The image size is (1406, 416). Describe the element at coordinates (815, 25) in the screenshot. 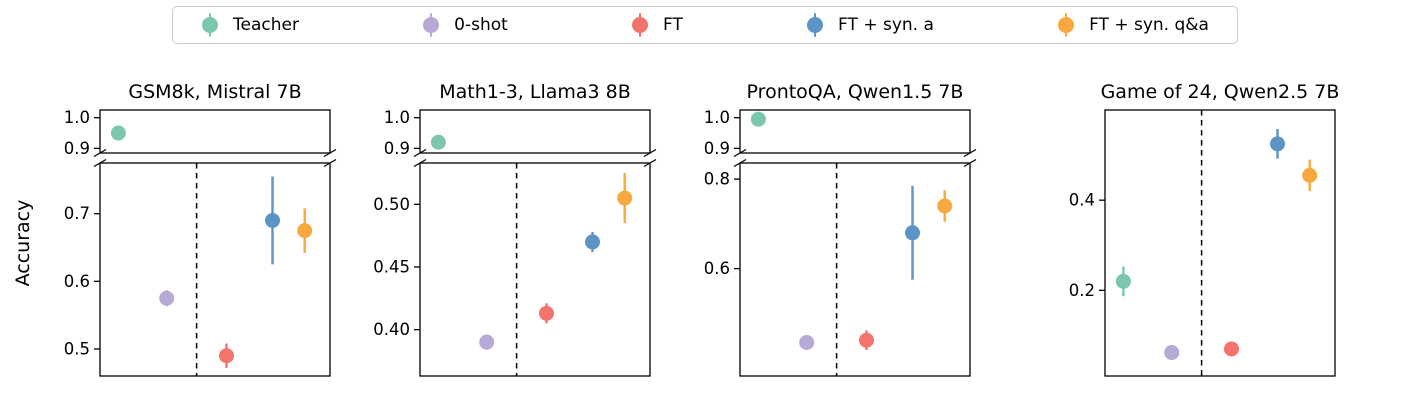

I see `ft-syn-a-marker-icon` at that location.